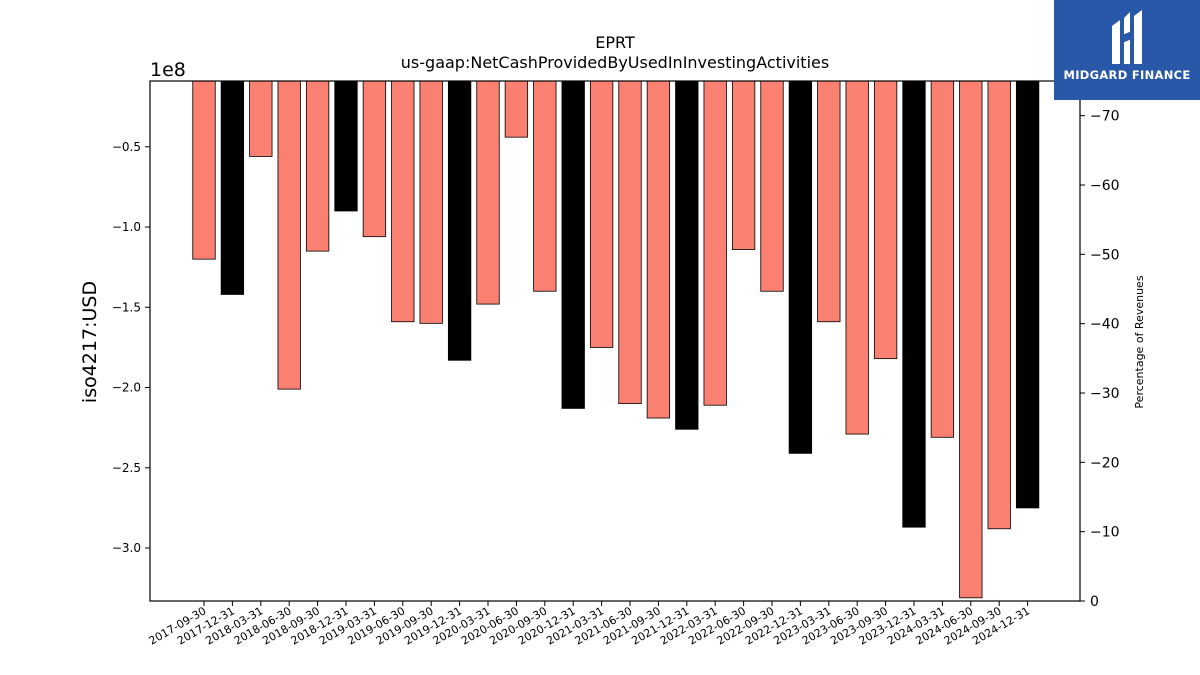  Describe the element at coordinates (615, 42) in the screenshot. I see `chart-title: EPRT` at that location.